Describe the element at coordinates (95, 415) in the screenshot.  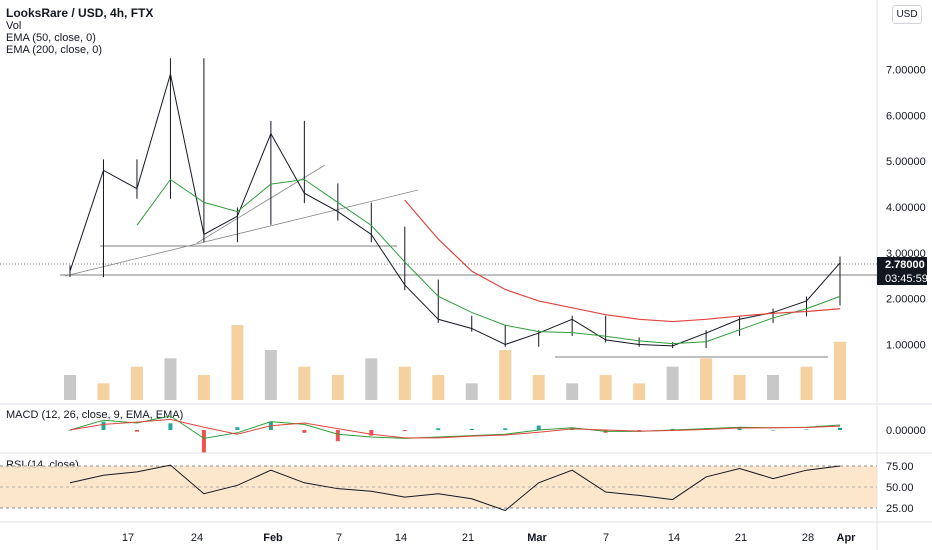
I see `macd-legend: MACD (12, 26, close, 9, EMA, EMA)` at that location.